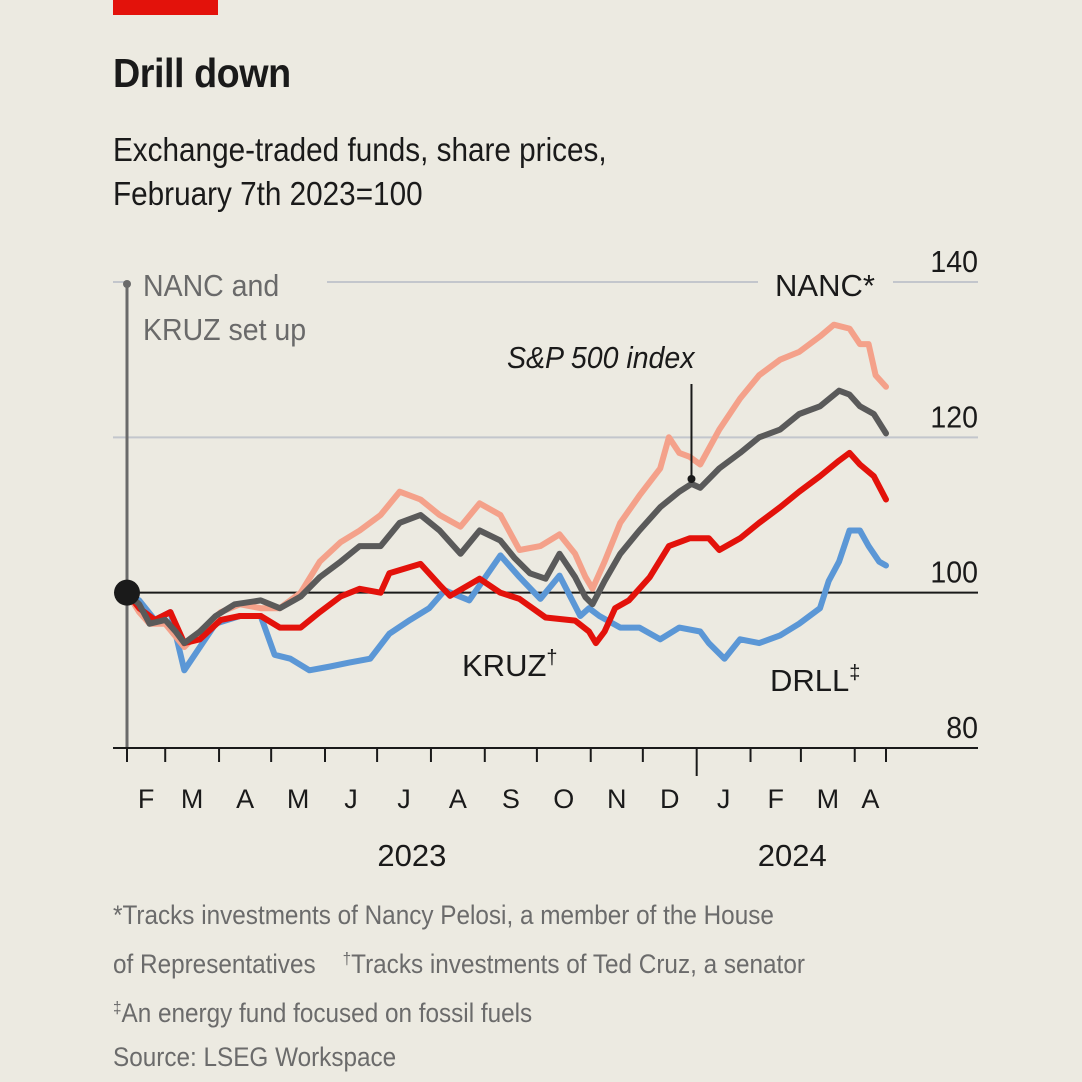  I want to click on subtitle-line-2: February 7th 2023=100, so click(268, 193).